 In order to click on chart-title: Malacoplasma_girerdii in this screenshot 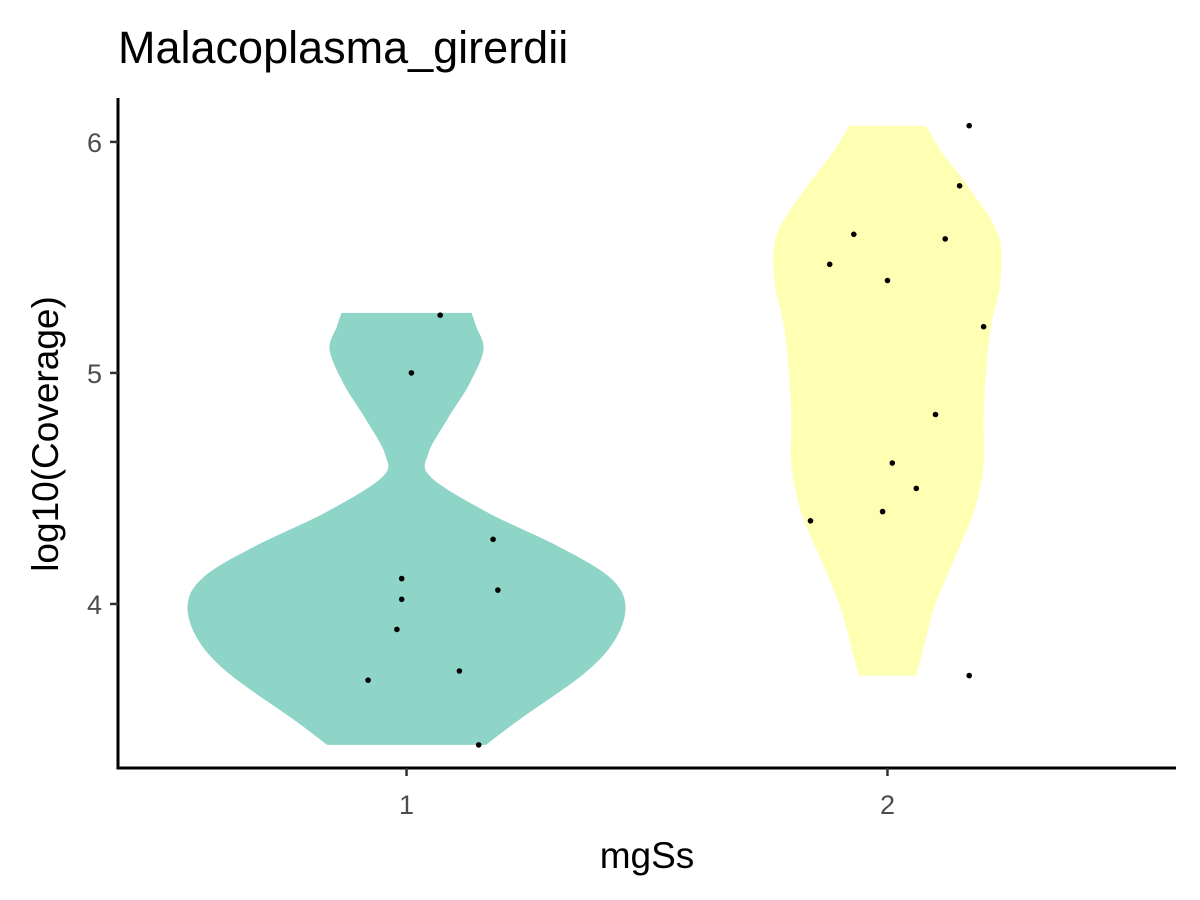, I will do `click(343, 47)`.